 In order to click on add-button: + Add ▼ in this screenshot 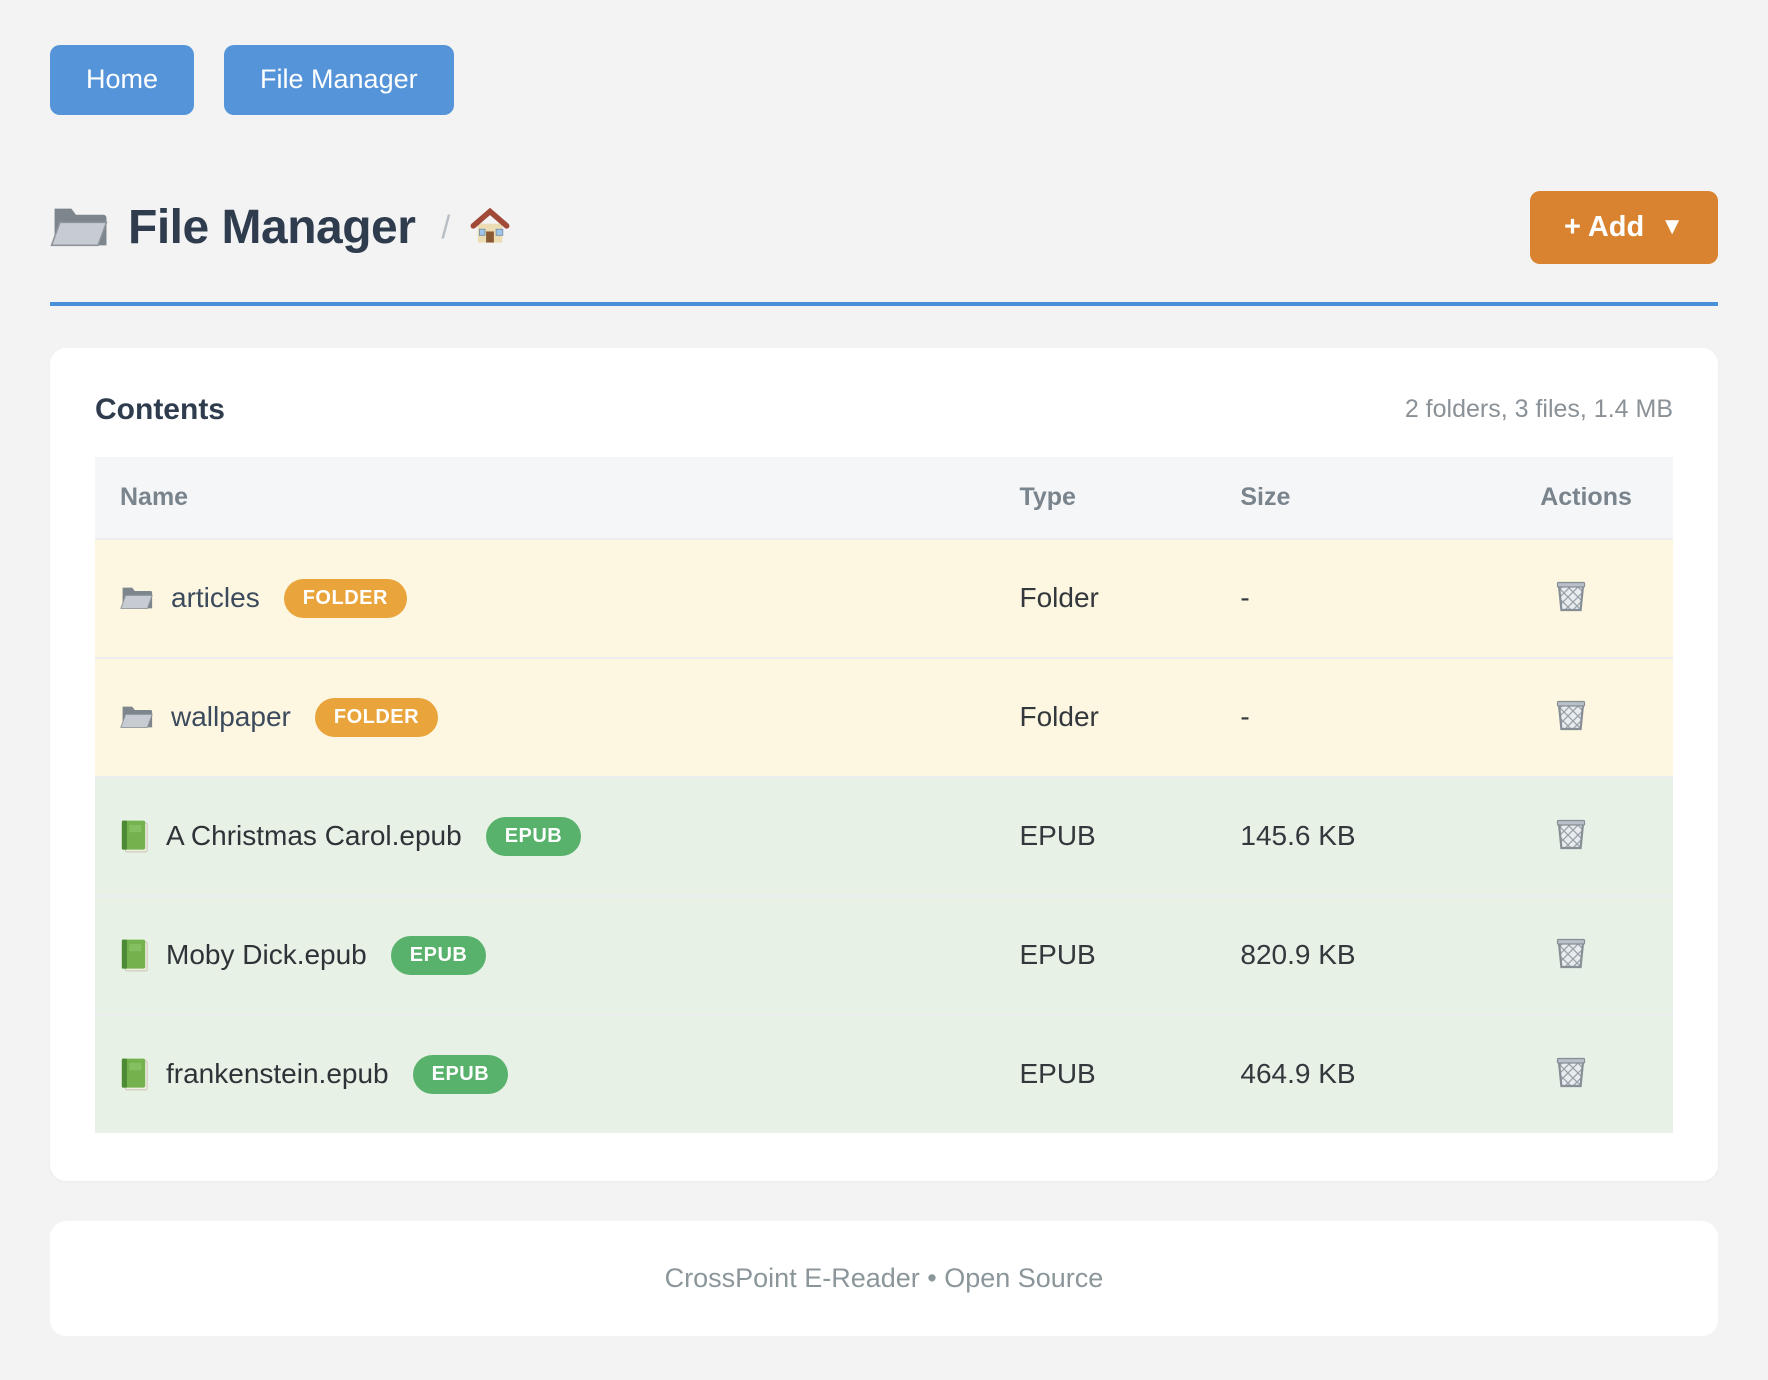, I will do `click(1623, 227)`.